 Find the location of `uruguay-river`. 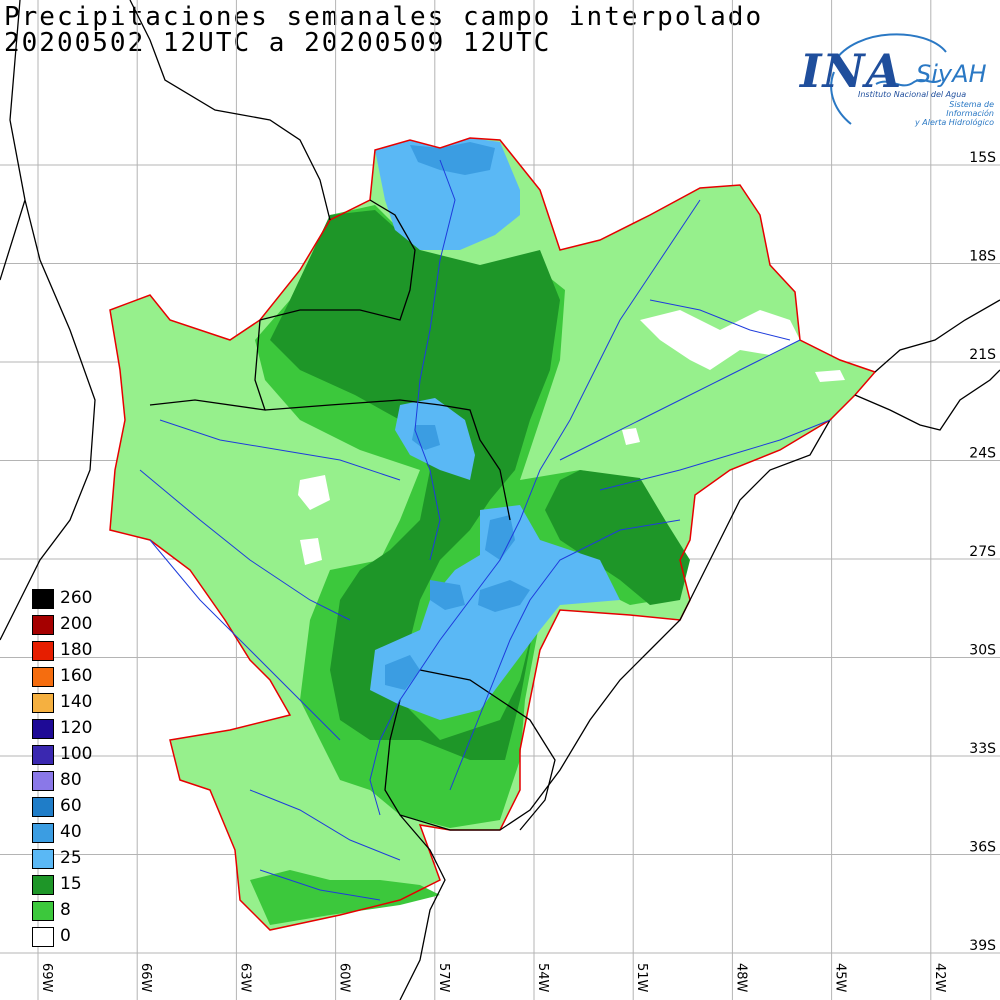

uruguay-river is located at coordinates (565, 655).